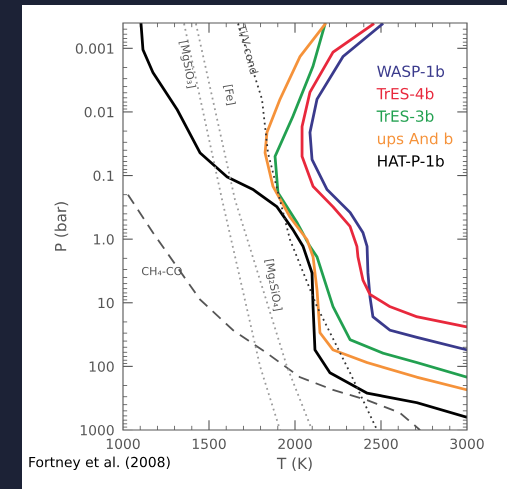 The width and height of the screenshot is (507, 489). Describe the element at coordinates (295, 444) in the screenshot. I see `x-tick-label: 2000` at that location.